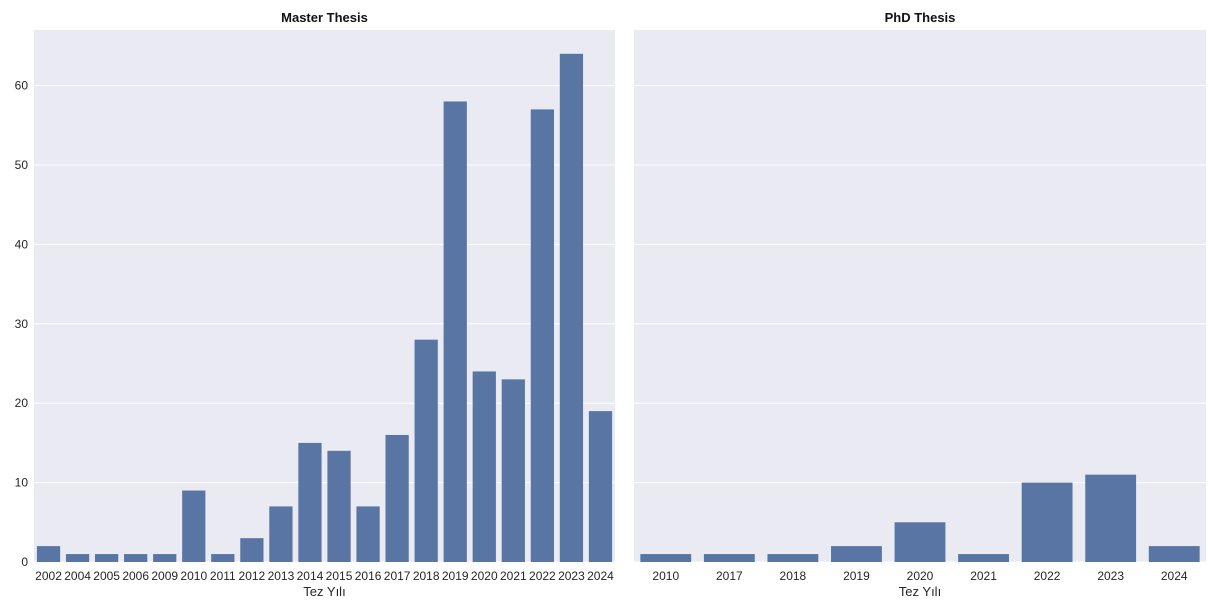 This screenshot has width=1208, height=602. I want to click on x-tick-label: 2016, so click(368, 576).